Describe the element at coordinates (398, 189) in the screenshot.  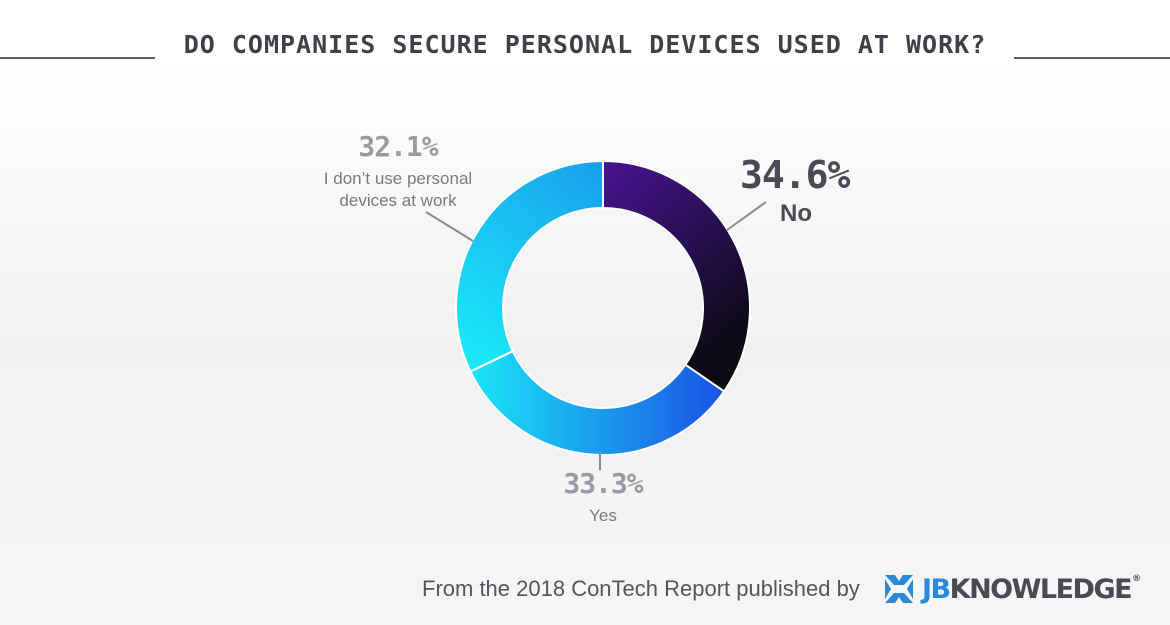
I see `category-label-idu: I don’t use personal devices at work` at that location.